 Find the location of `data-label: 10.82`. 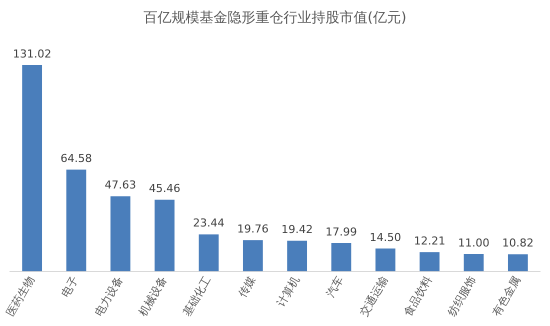

data-label: 10.82 is located at coordinates (518, 243).